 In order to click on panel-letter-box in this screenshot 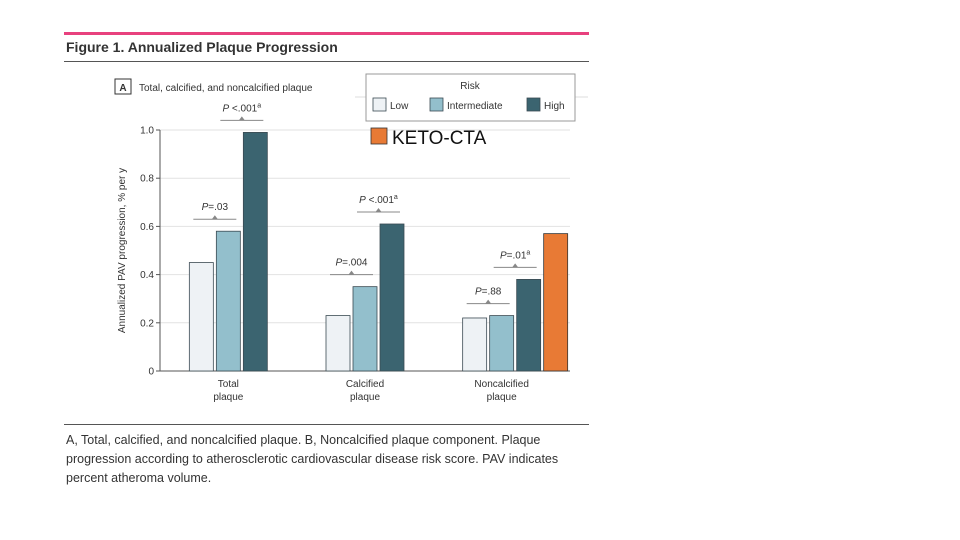, I will do `click(123, 86)`.